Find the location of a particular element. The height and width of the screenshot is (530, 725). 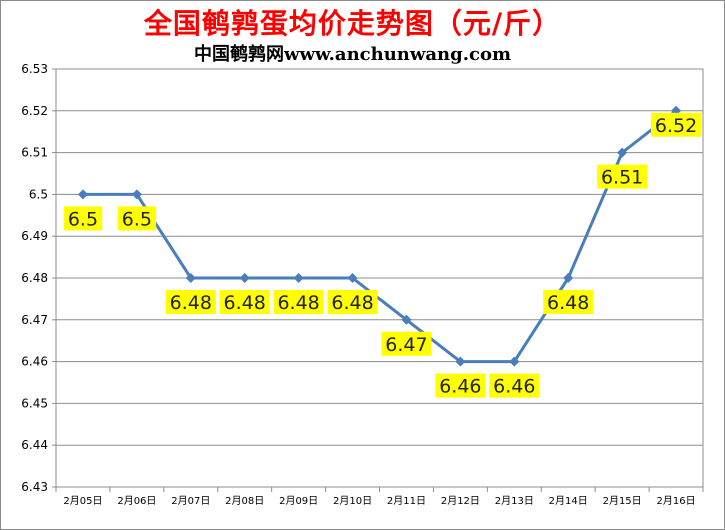

data-label: 6.47 is located at coordinates (406, 343).